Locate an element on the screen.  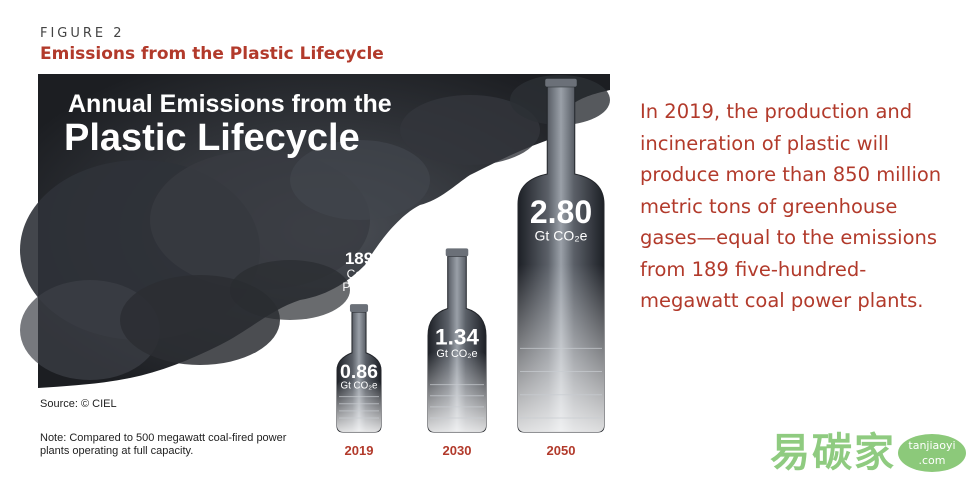
coal-unit-line2-2019: Plants is located at coordinates (358, 287).